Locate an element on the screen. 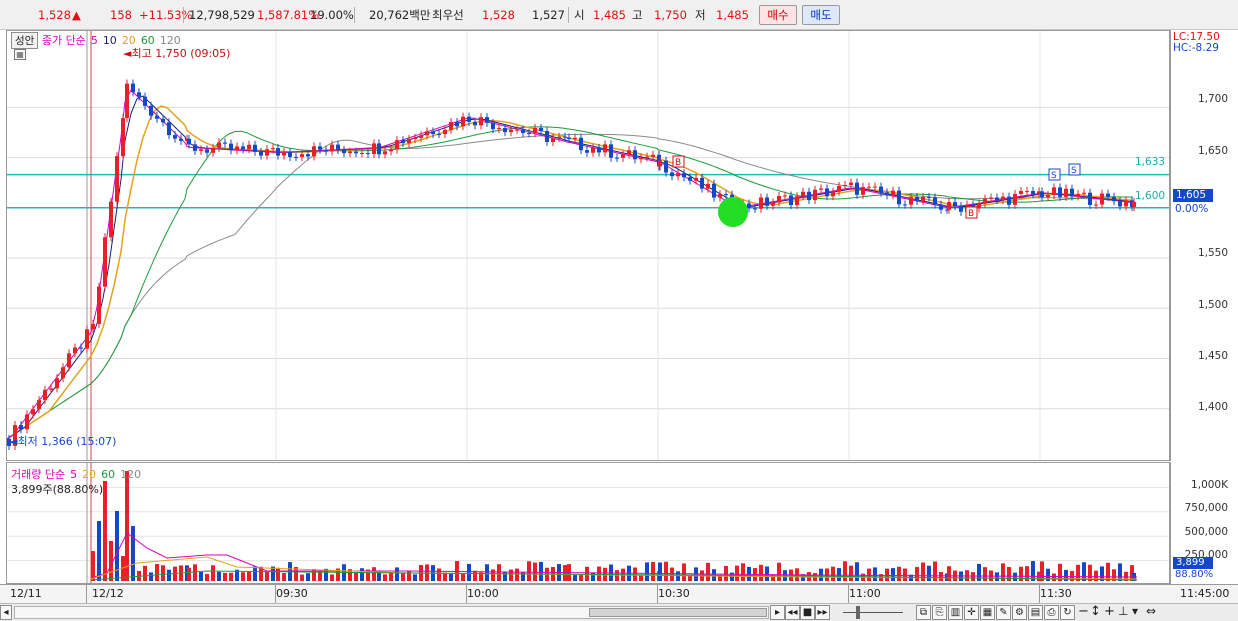 This screenshot has height=621, width=1238. scroll-right-icon: ▸ is located at coordinates (777, 612).